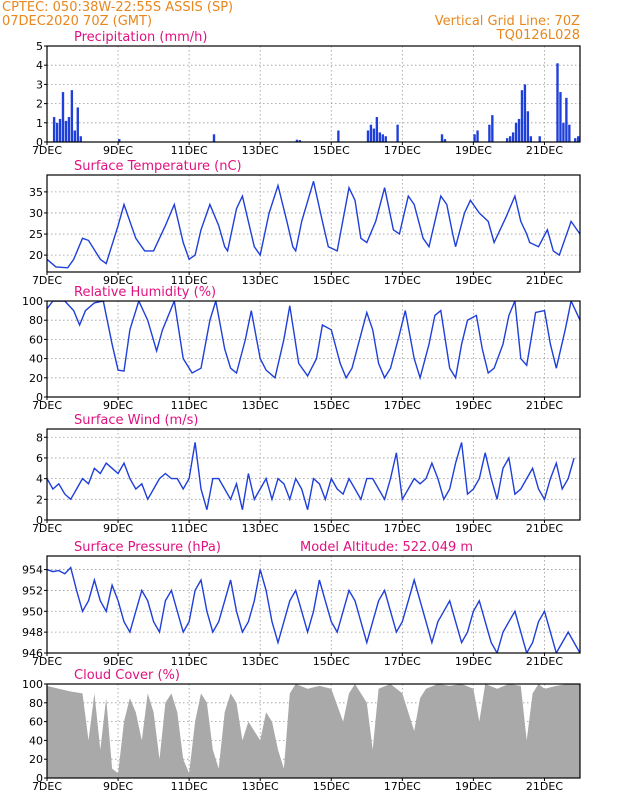  Describe the element at coordinates (39, 437) in the screenshot. I see `y-tick-label: 8` at that location.